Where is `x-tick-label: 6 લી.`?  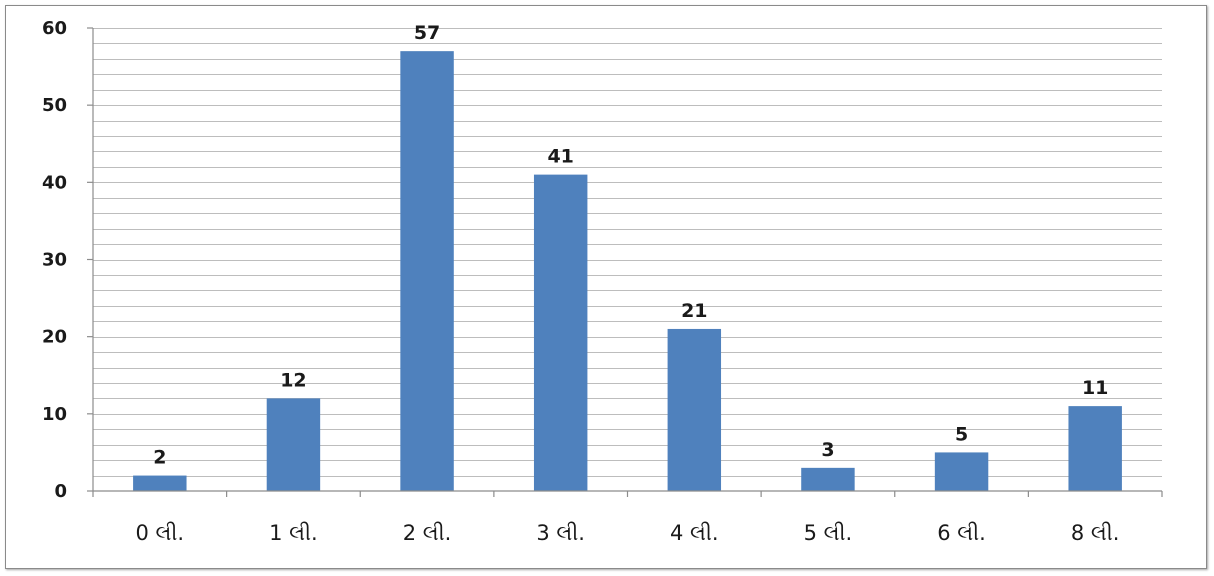
x-tick-label: 6 લી. is located at coordinates (961, 533).